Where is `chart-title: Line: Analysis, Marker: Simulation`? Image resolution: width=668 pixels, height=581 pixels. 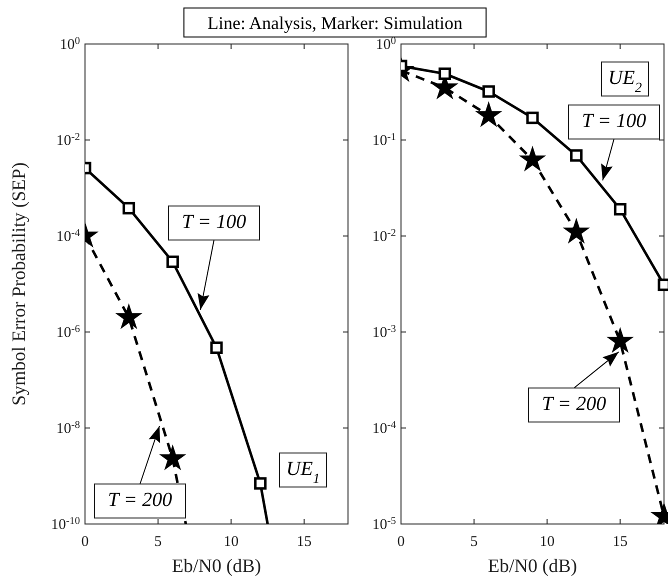
chart-title: Line: Analysis, Marker: Simulation is located at coordinates (335, 23).